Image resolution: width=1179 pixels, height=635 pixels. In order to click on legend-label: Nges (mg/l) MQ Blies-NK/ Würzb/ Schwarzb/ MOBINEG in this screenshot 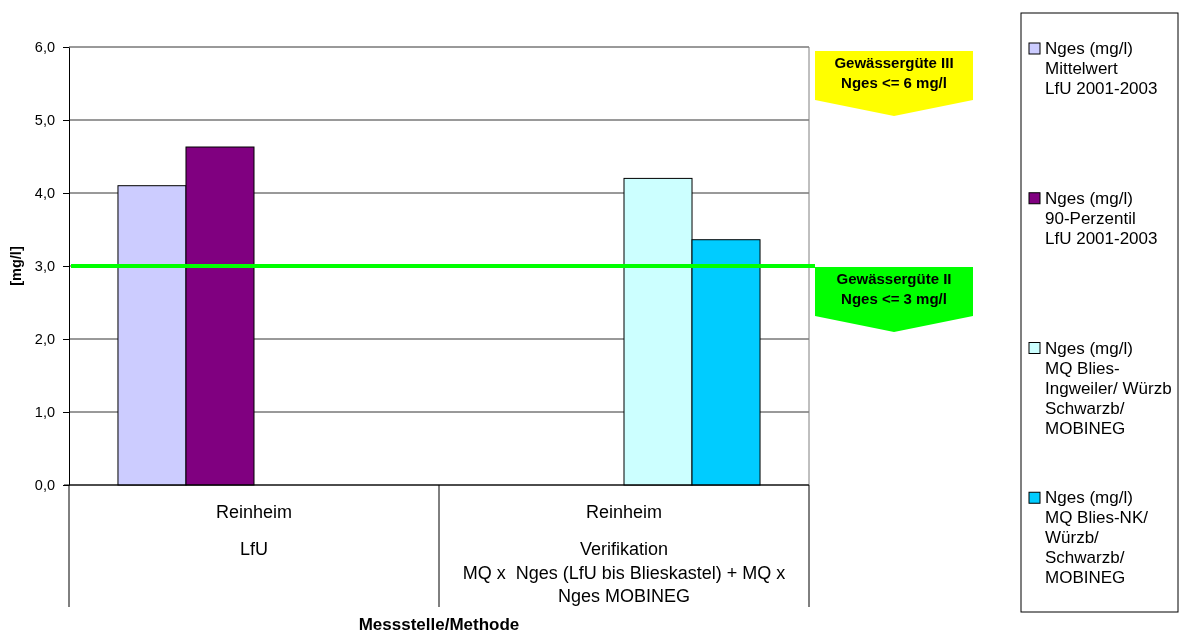, I will do `click(1097, 538)`.